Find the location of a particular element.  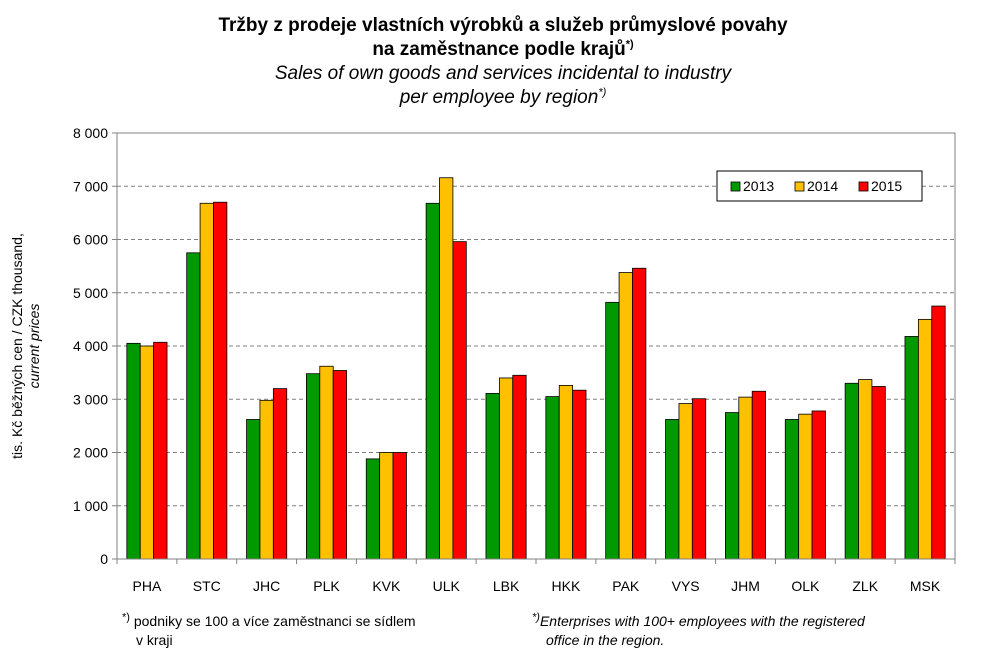

y-axis-title-line2: current prices is located at coordinates (34, 346).